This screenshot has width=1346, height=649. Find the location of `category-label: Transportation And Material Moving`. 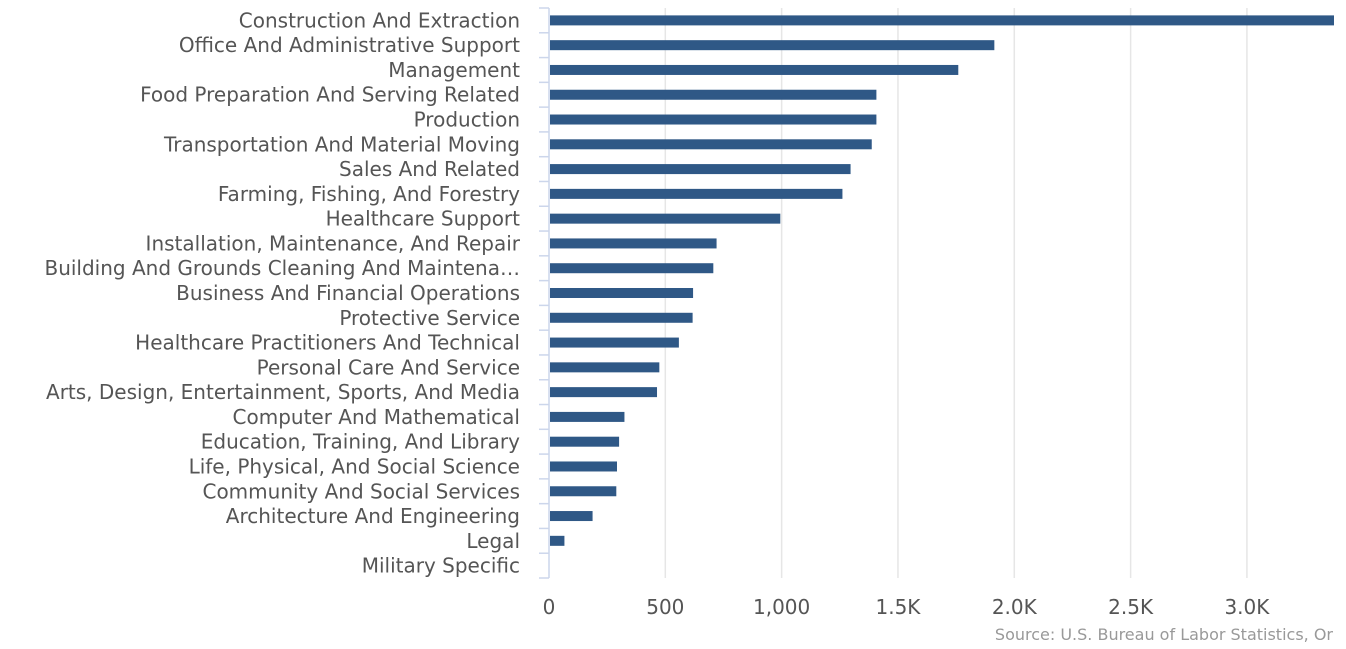

category-label: Transportation And Material Moving is located at coordinates (341, 144).